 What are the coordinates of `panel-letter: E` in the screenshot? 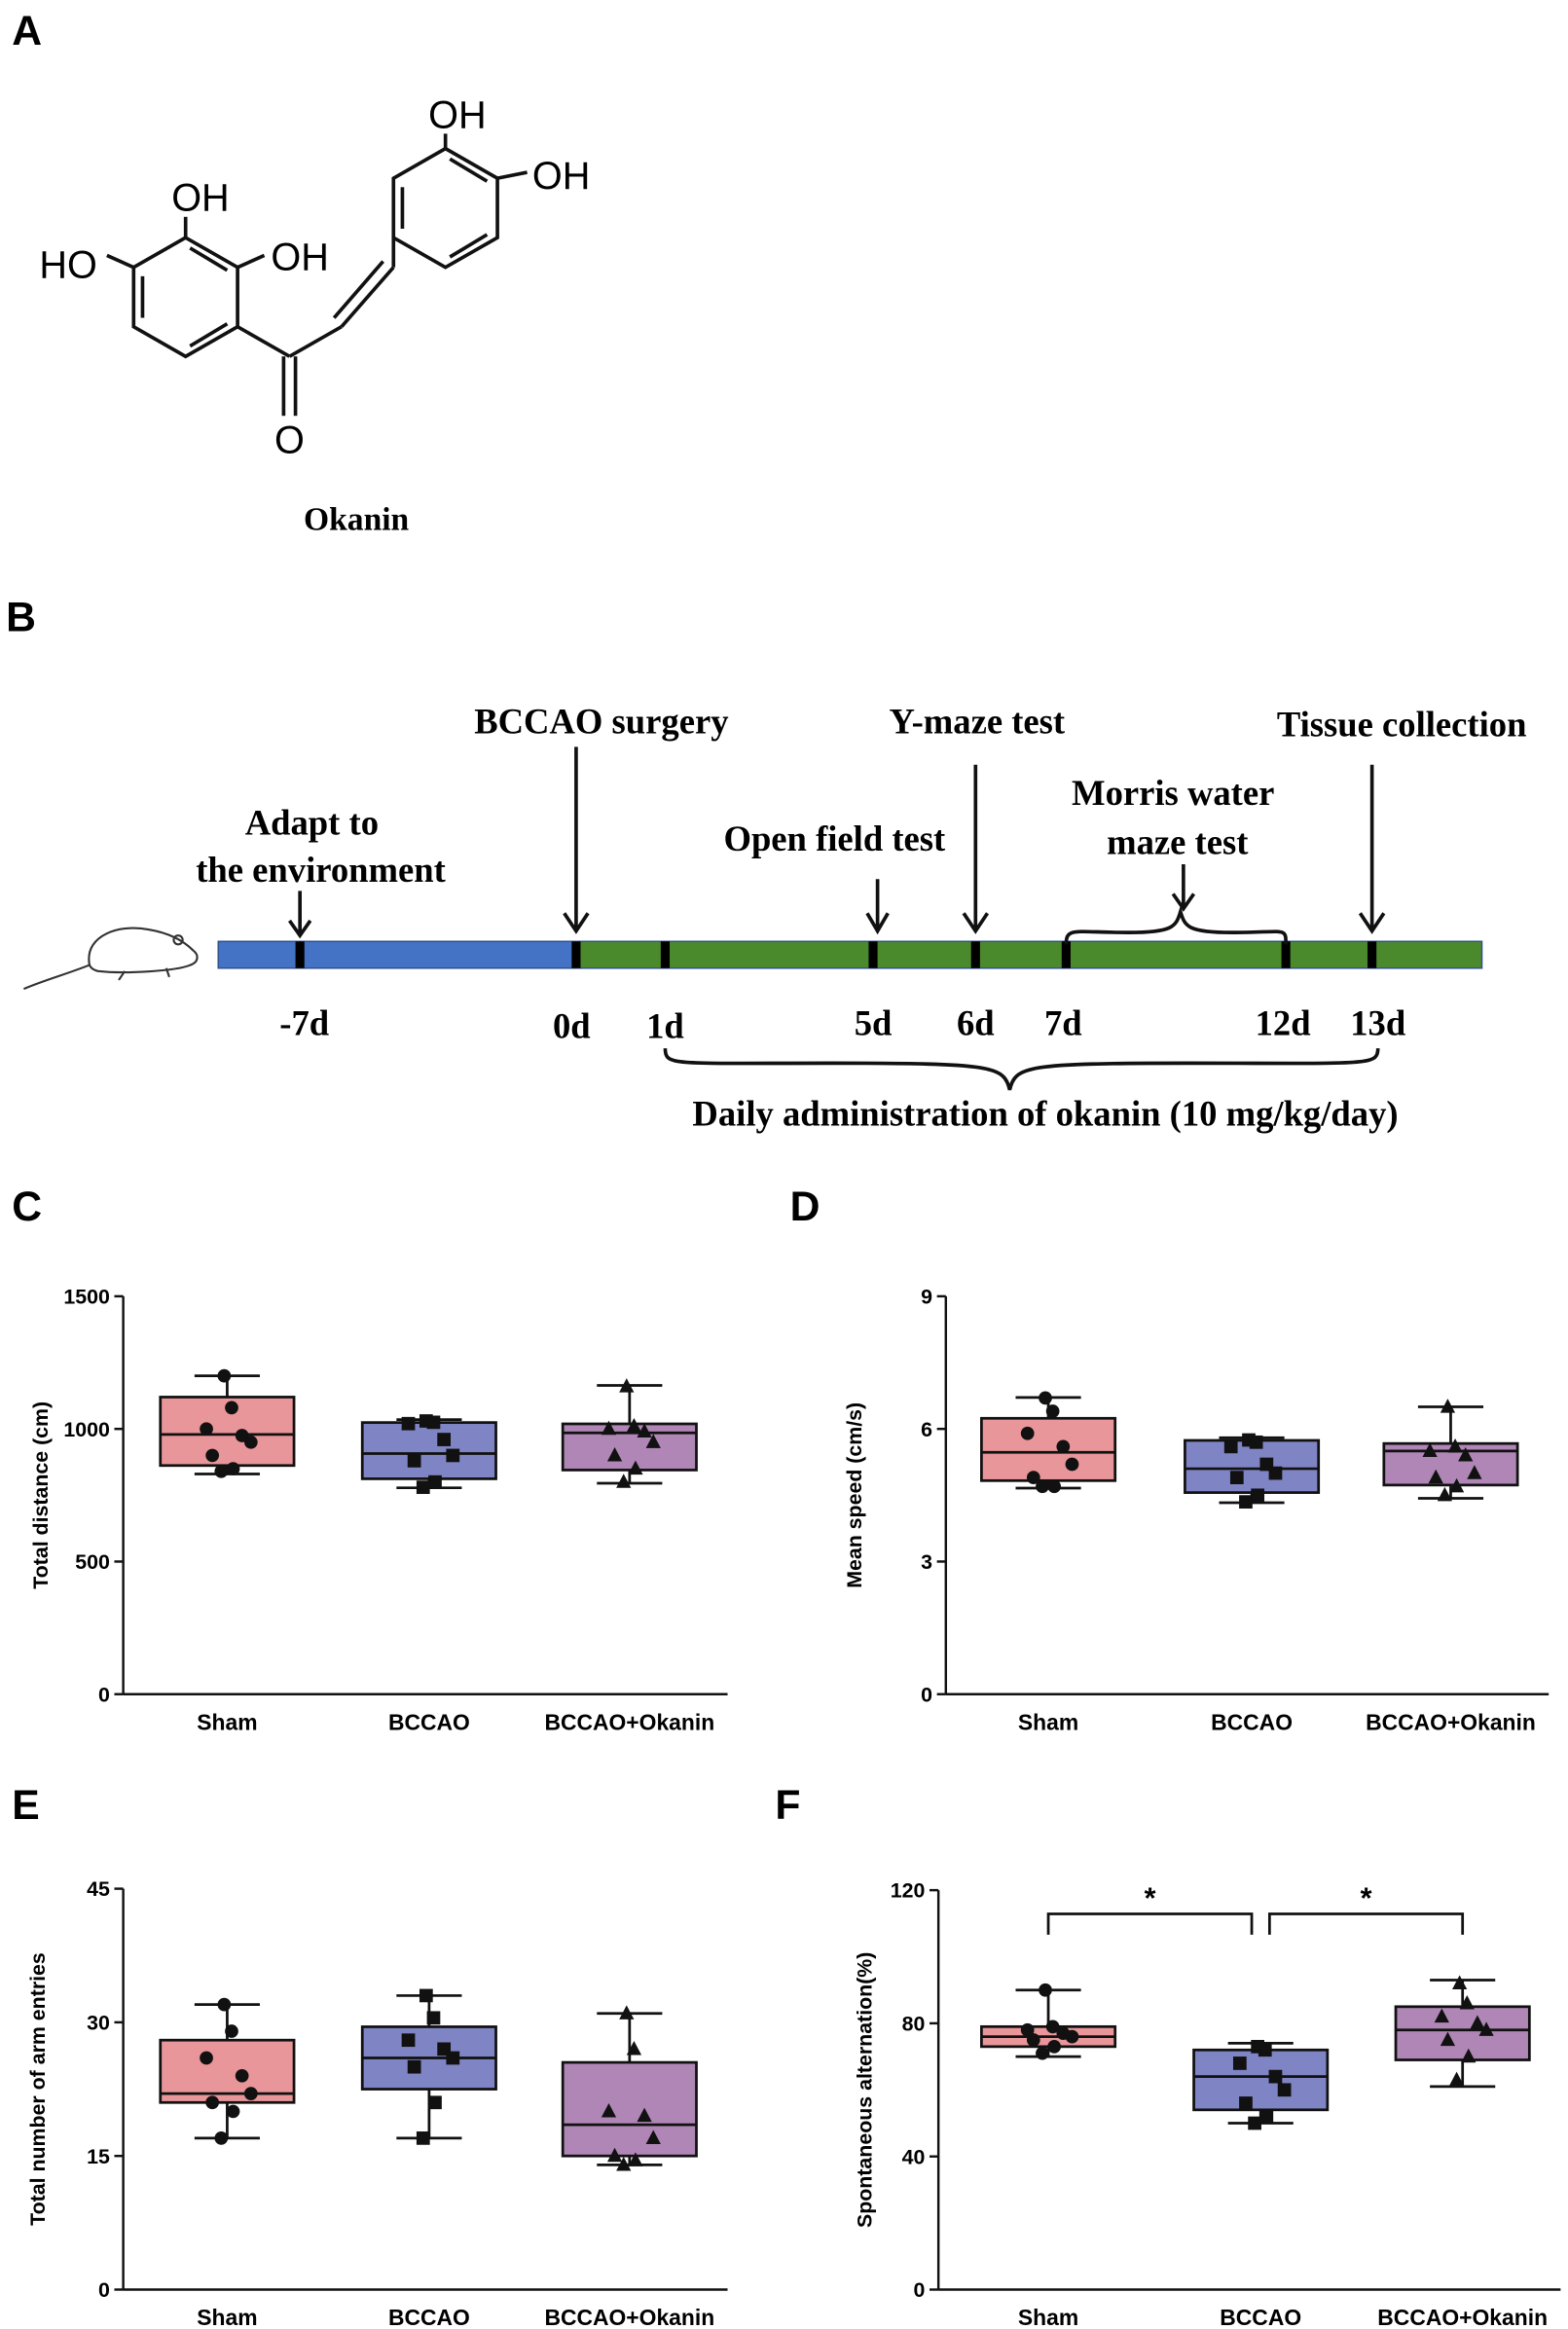 It's located at (25, 1806).